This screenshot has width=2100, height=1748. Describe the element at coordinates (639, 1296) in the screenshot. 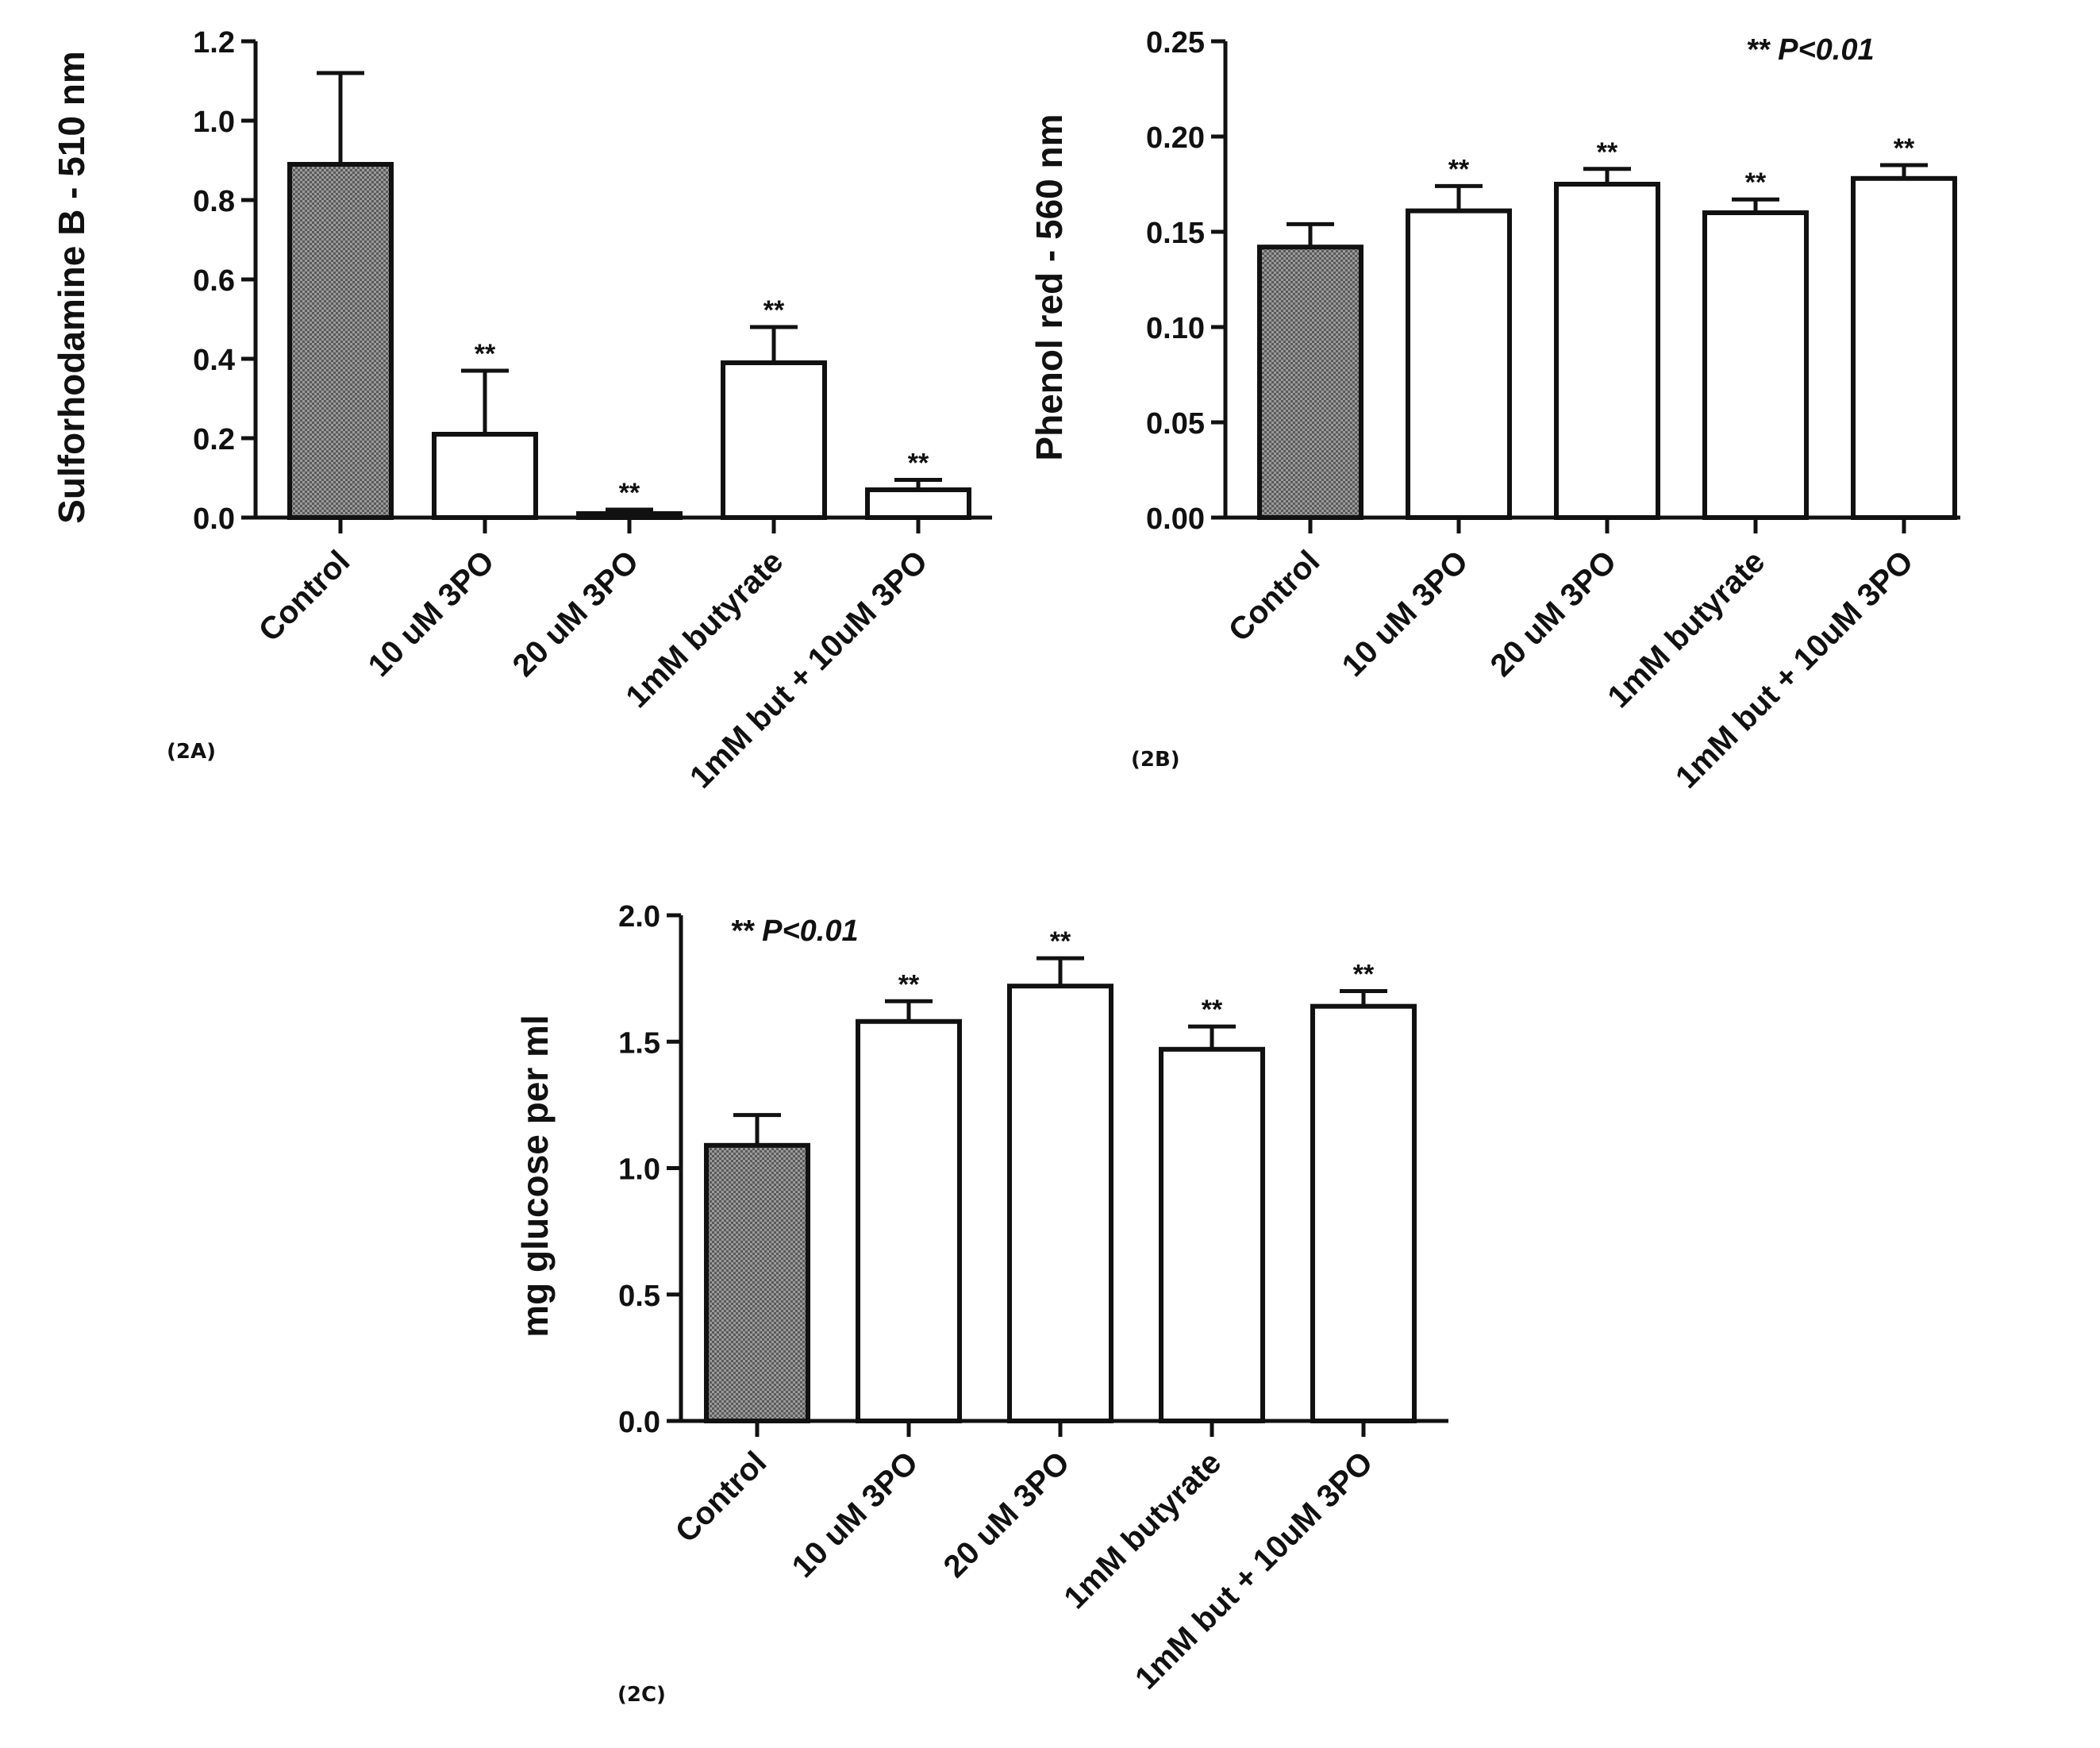

I see `y-tick-label: 0.5` at that location.